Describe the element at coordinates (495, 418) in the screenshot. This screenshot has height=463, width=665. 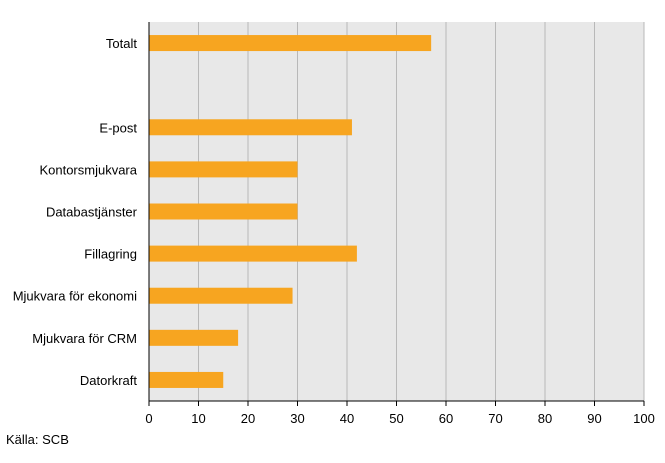
I see `x-tick-label: 70` at that location.